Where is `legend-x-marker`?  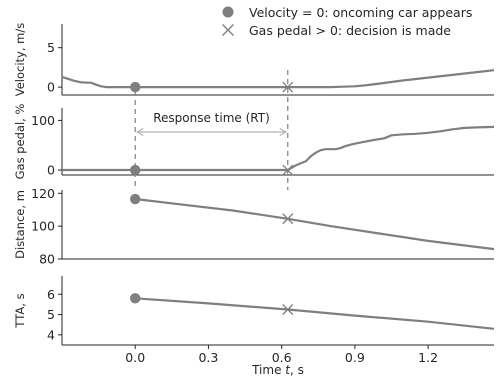
legend-x-marker is located at coordinates (228, 30).